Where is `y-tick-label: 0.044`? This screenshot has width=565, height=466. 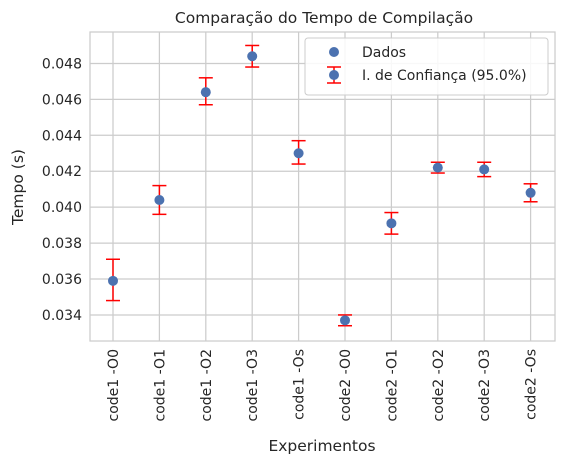 y-tick-label: 0.044 is located at coordinates (62, 136).